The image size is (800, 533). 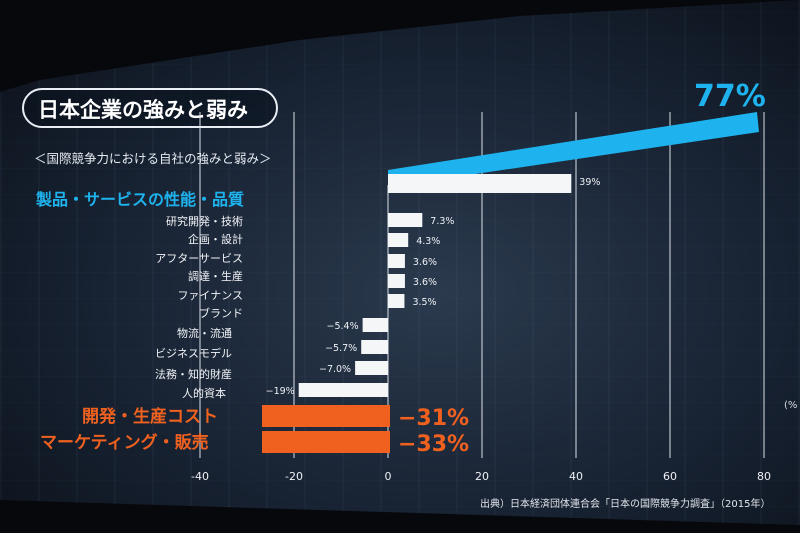 I want to click on value-label: 77%, so click(x=730, y=96).